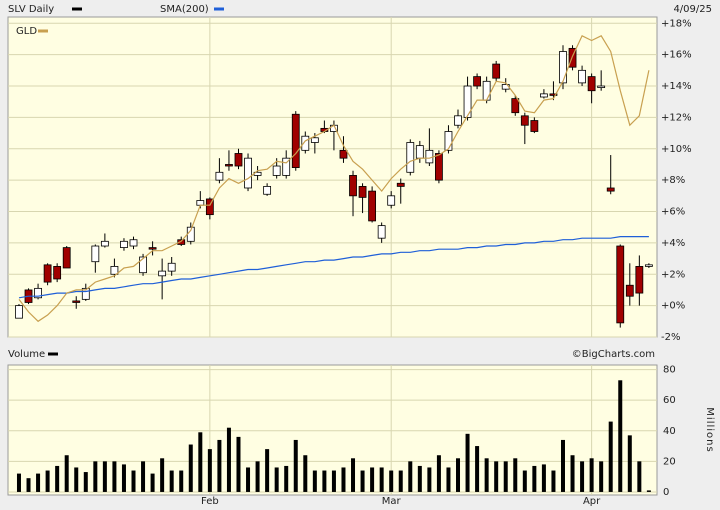 Image resolution: width=720 pixels, height=510 pixels. Describe the element at coordinates (77, 9) in the screenshot. I see `legend-swatch` at that location.